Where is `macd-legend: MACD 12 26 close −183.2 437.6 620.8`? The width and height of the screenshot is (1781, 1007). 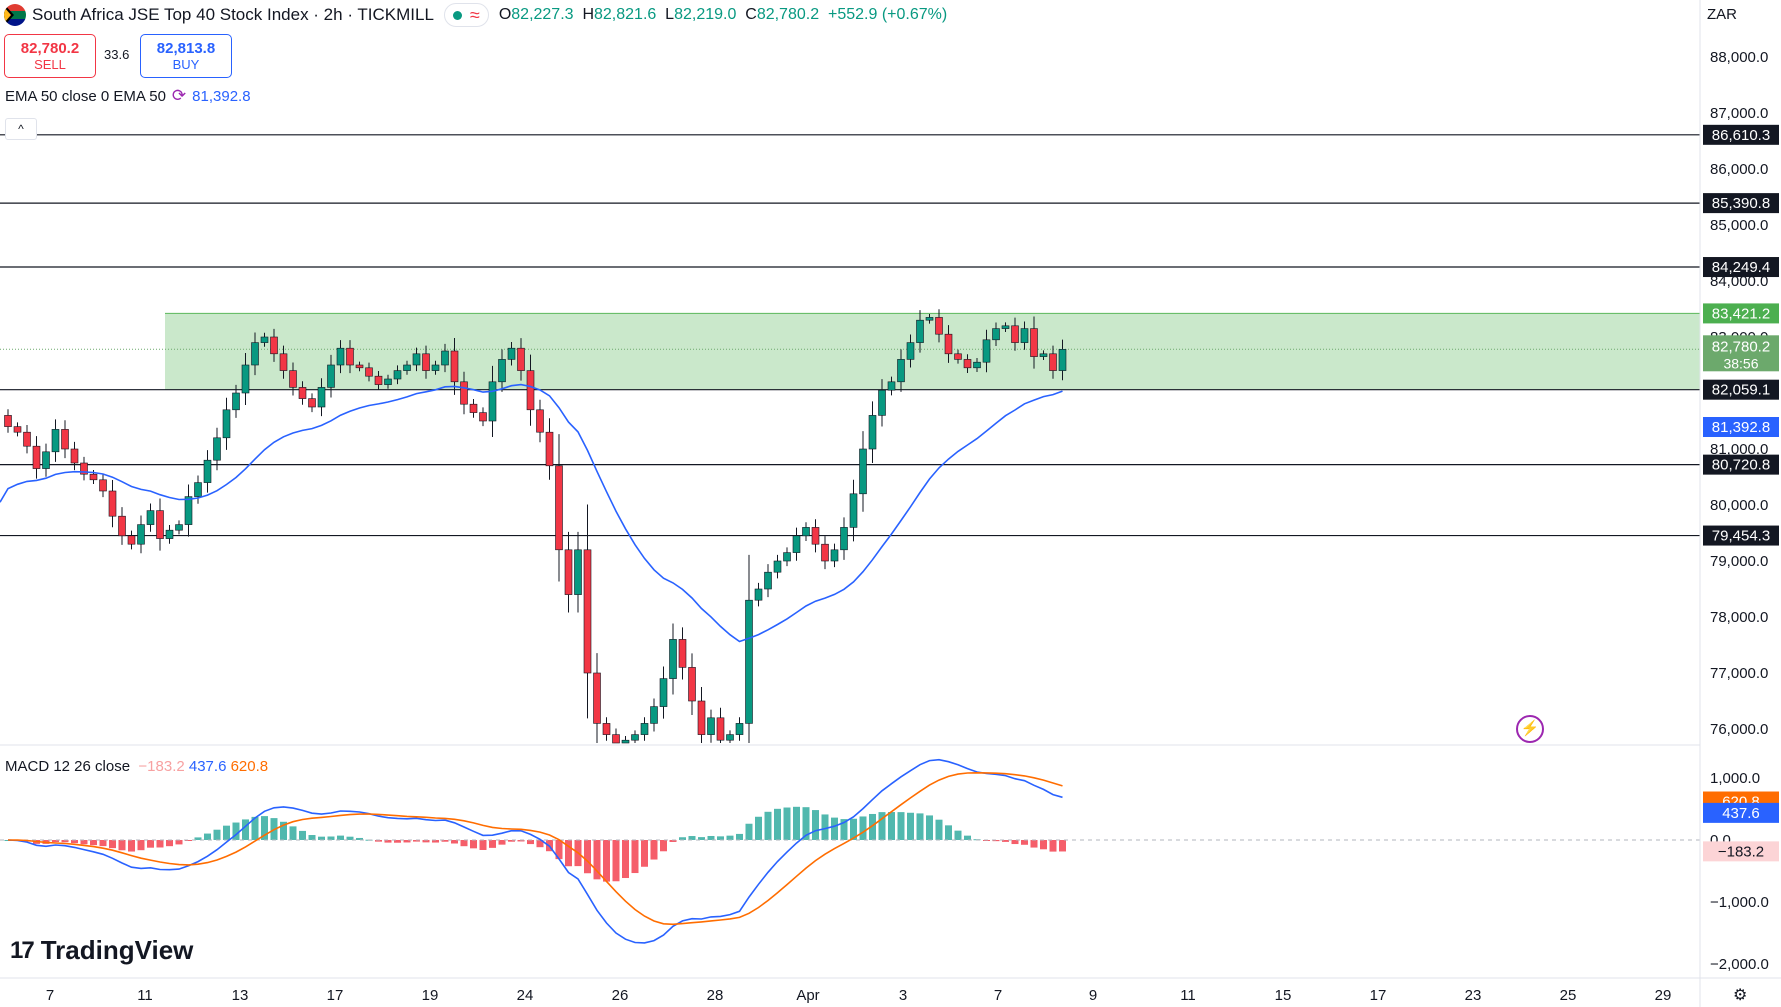
macd-legend: MACD 12 26 close −183.2 437.6 620.8 is located at coordinates (136, 766).